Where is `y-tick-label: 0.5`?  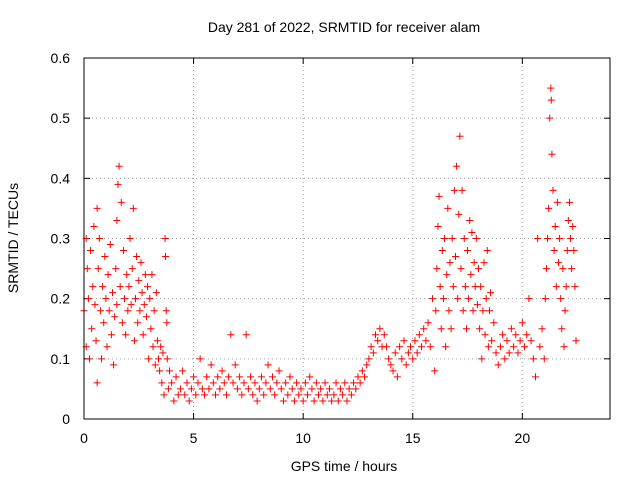
y-tick-label: 0.5 is located at coordinates (61, 118).